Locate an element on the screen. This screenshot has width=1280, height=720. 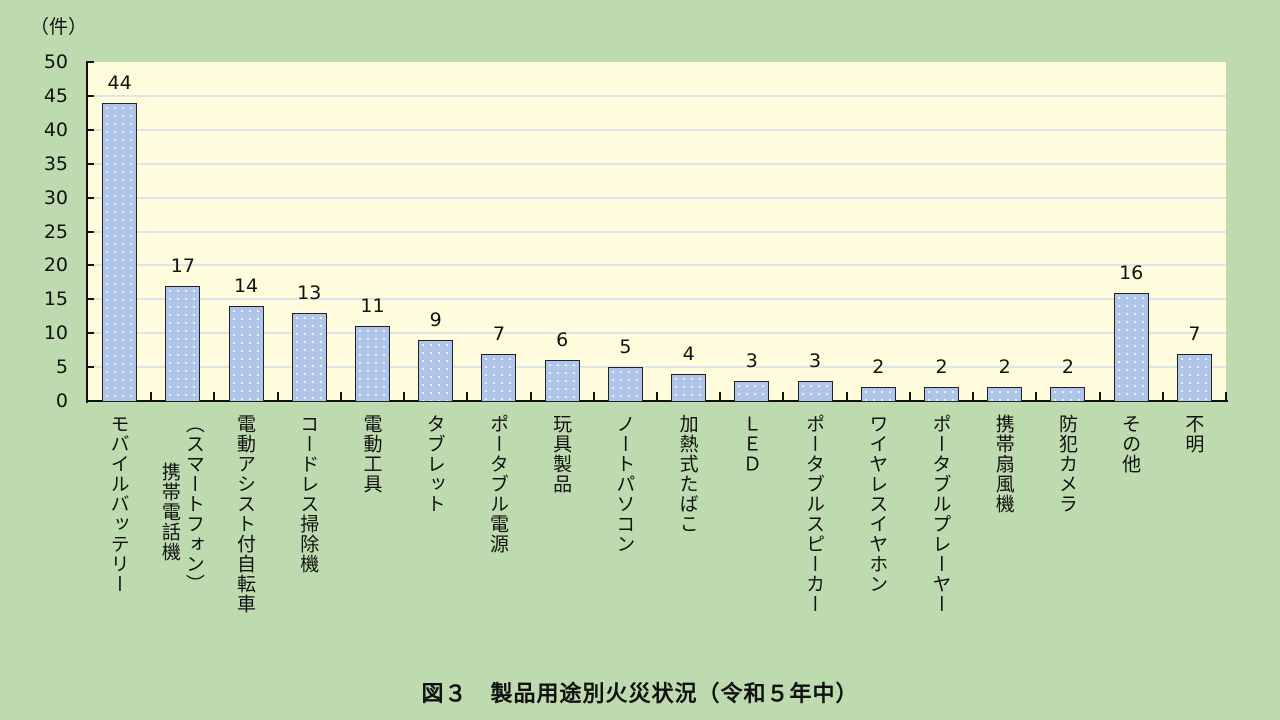
y-tick-label: 25 is located at coordinates (55, 231).